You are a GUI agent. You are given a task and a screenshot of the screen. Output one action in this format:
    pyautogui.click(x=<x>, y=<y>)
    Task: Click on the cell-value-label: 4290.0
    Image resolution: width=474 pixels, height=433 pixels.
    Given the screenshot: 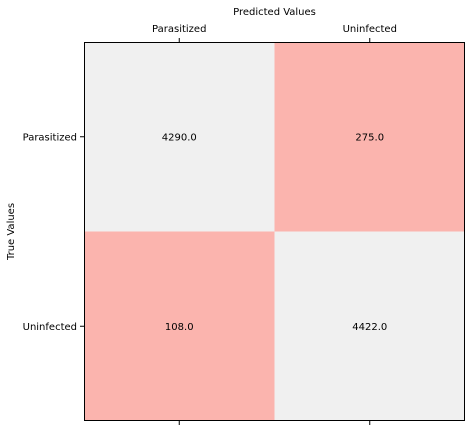 What is the action you would take?
    pyautogui.click(x=179, y=137)
    